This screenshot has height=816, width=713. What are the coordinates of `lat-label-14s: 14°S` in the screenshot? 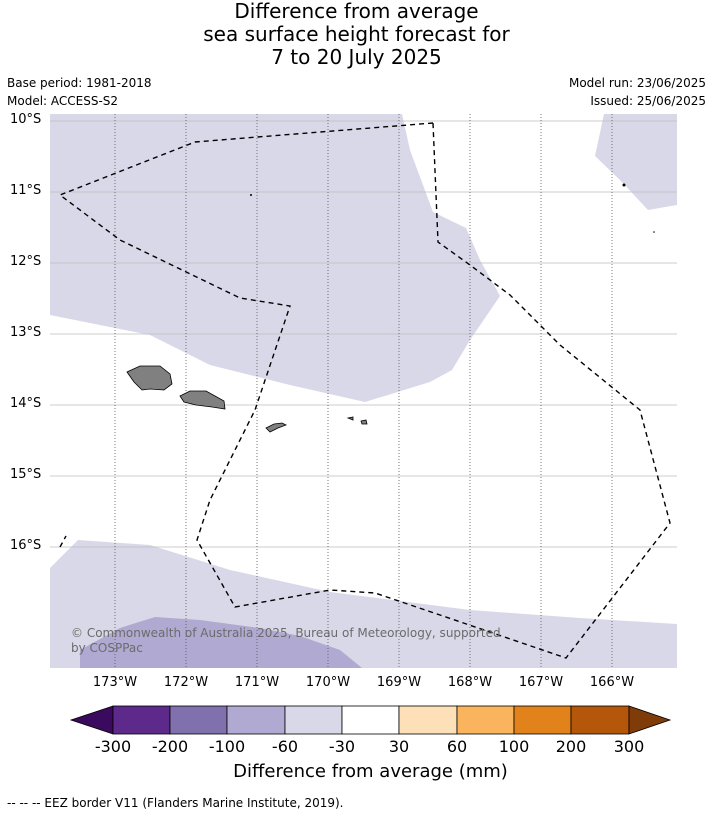 It's located at (26, 403).